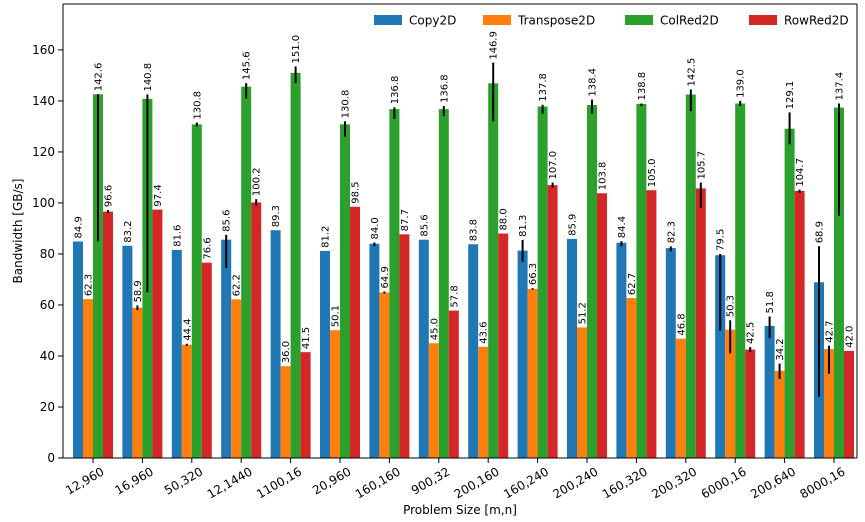 Image resolution: width=865 pixels, height=522 pixels. Describe the element at coordinates (632, 284) in the screenshot. I see `data-label-transpose2d-11: 62.7` at that location.